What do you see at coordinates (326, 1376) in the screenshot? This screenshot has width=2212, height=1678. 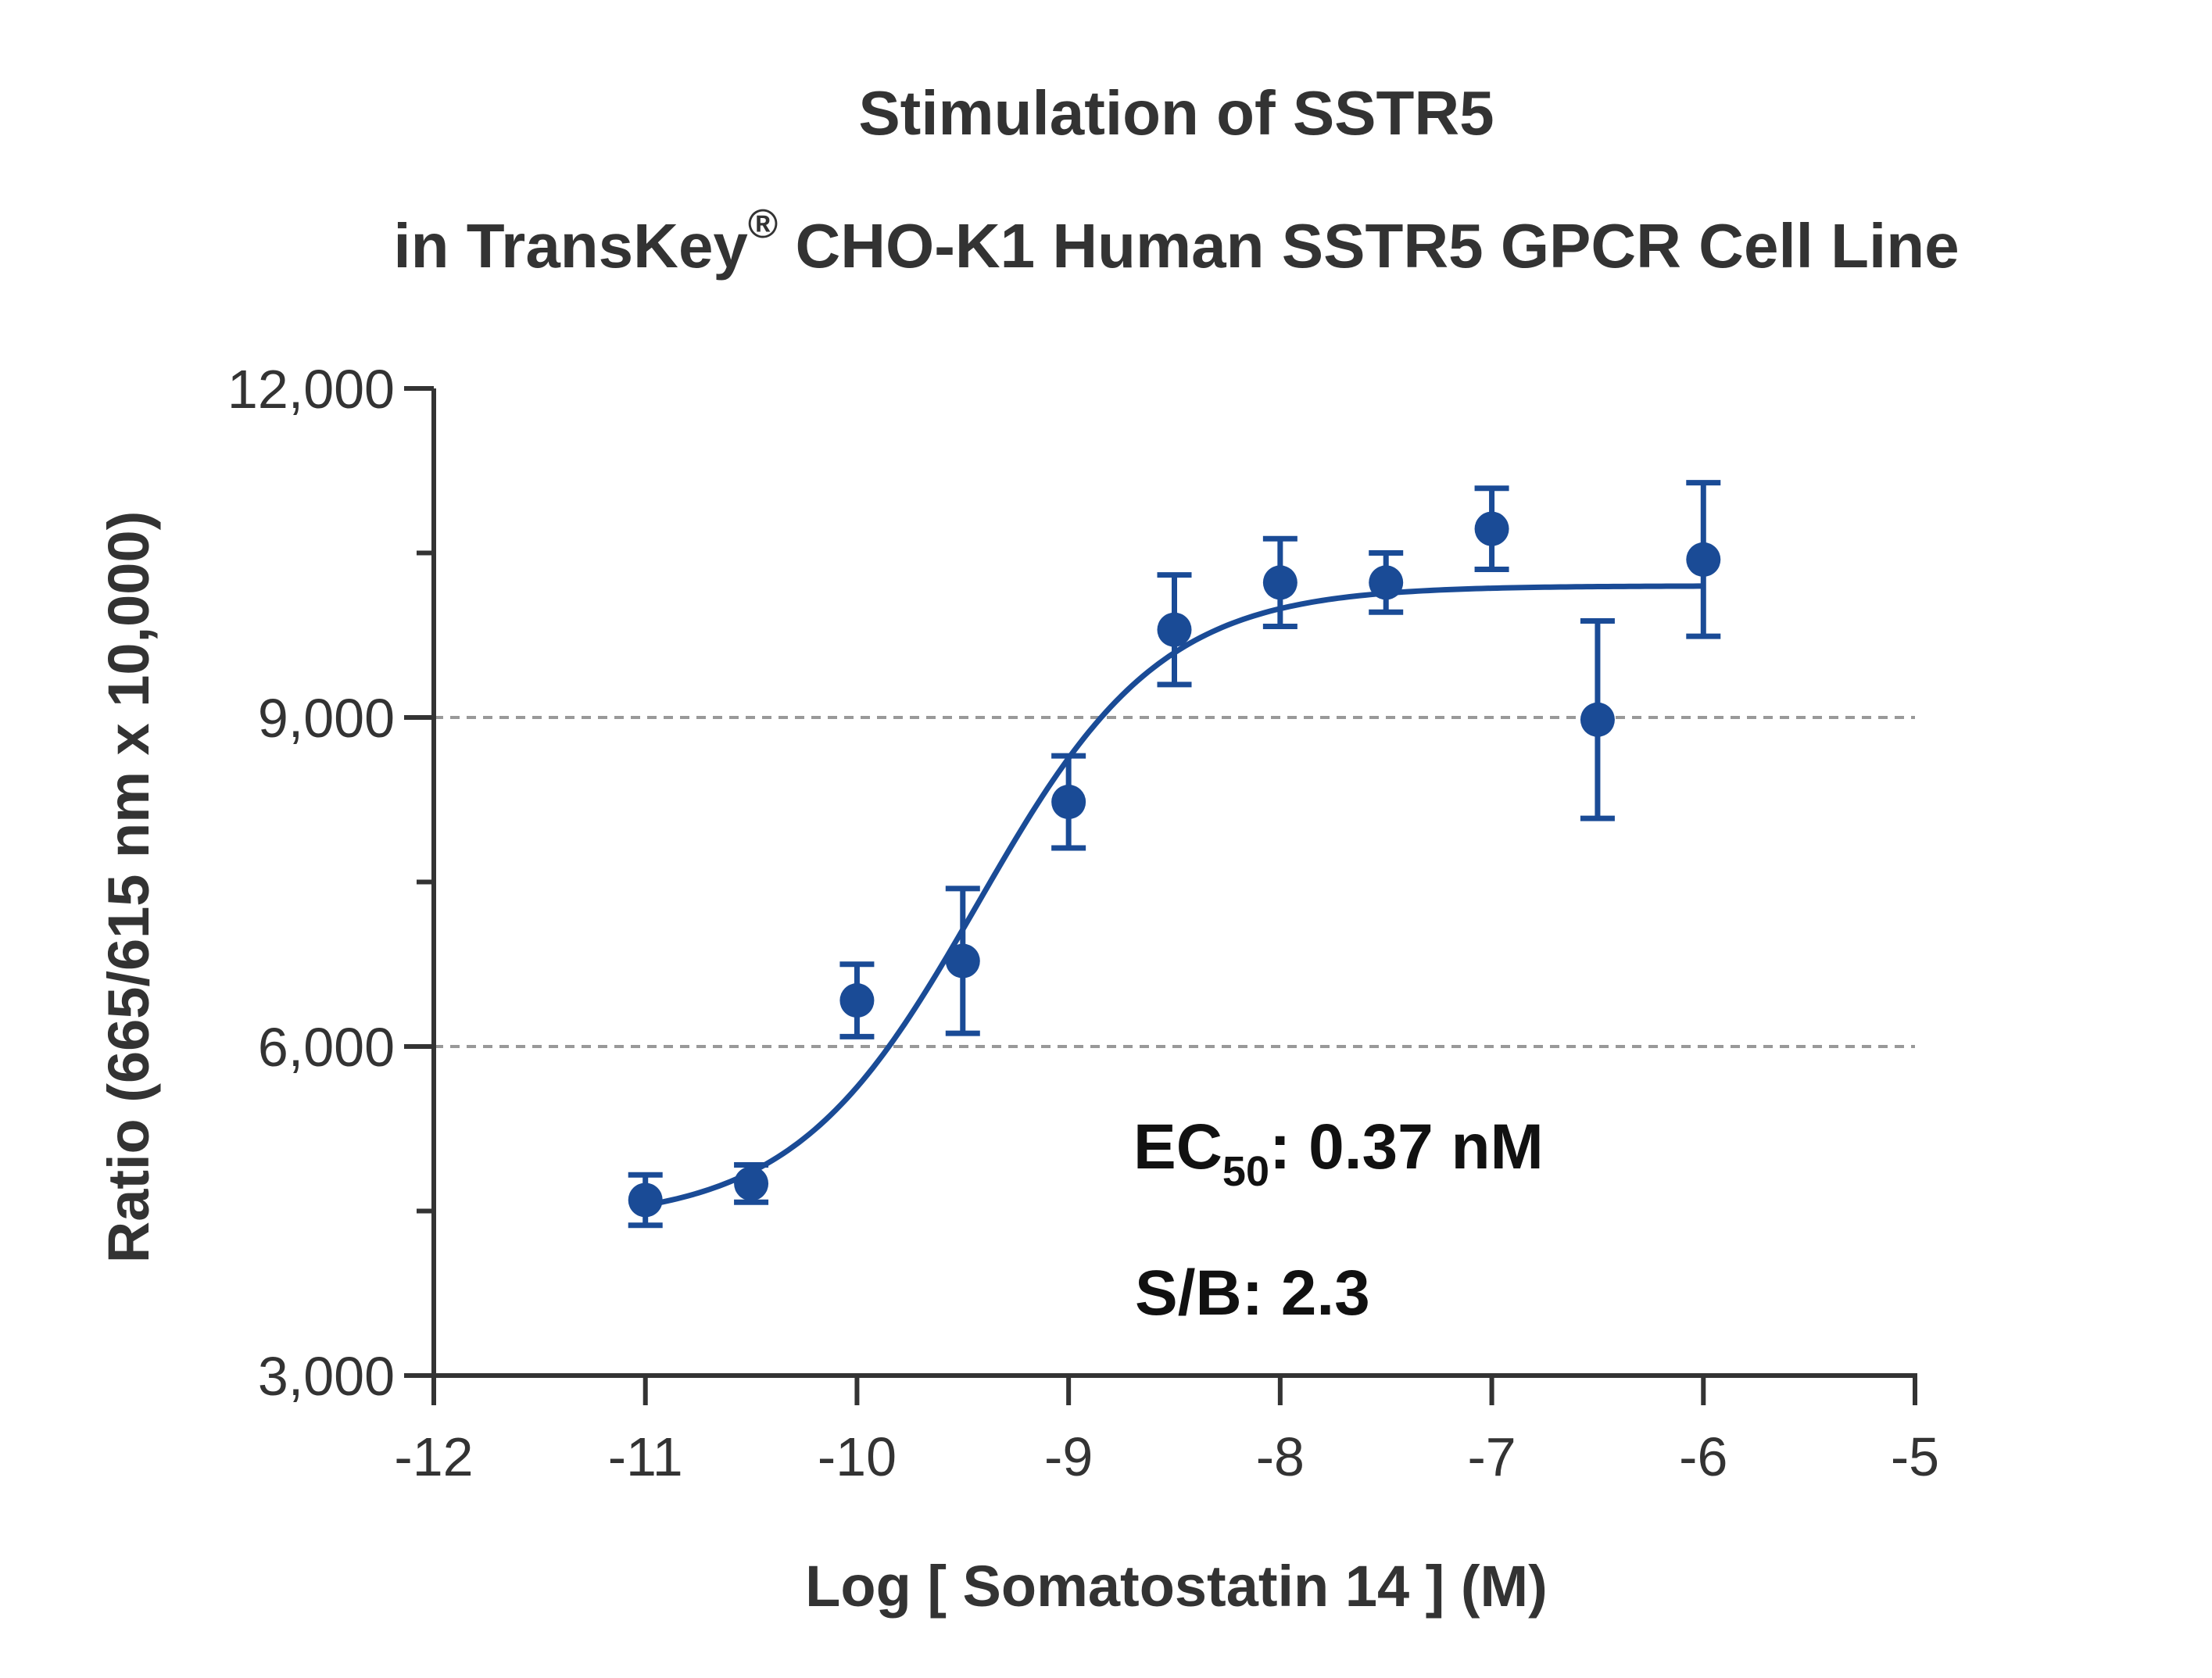 I see `y-tick-label: 3,000` at bounding box center [326, 1376].